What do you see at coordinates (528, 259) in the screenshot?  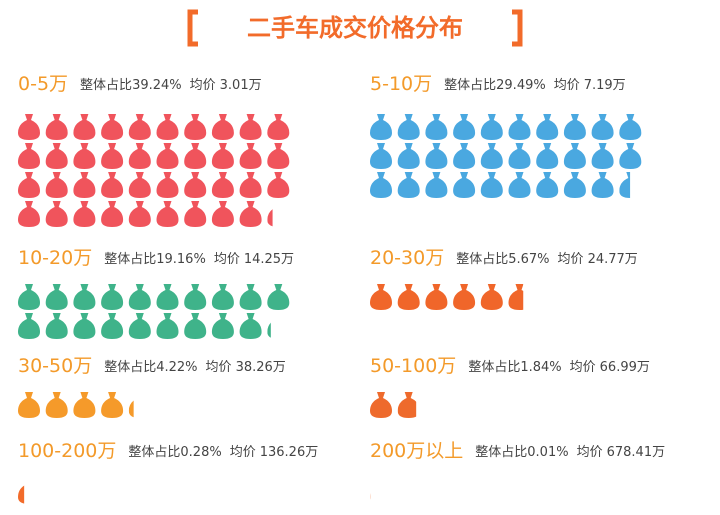 I see `share-label: 5.67%` at bounding box center [528, 259].